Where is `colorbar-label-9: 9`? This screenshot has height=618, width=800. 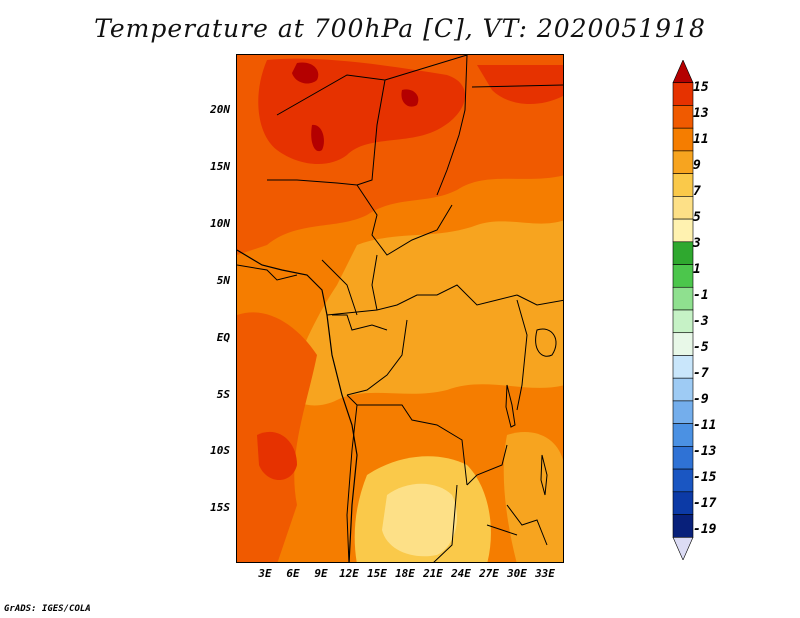 colorbar-label-9: 9 is located at coordinates (697, 165).